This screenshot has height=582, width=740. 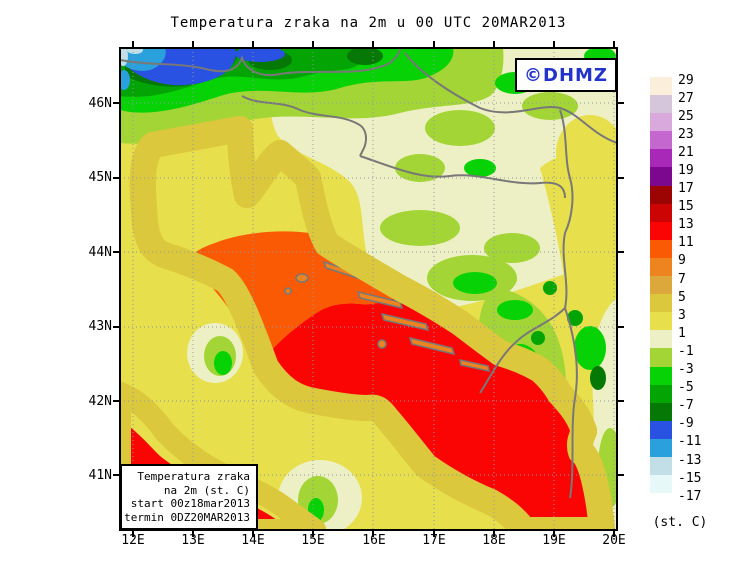 I want to click on lat-label-46n: 46N, so click(x=100, y=103).